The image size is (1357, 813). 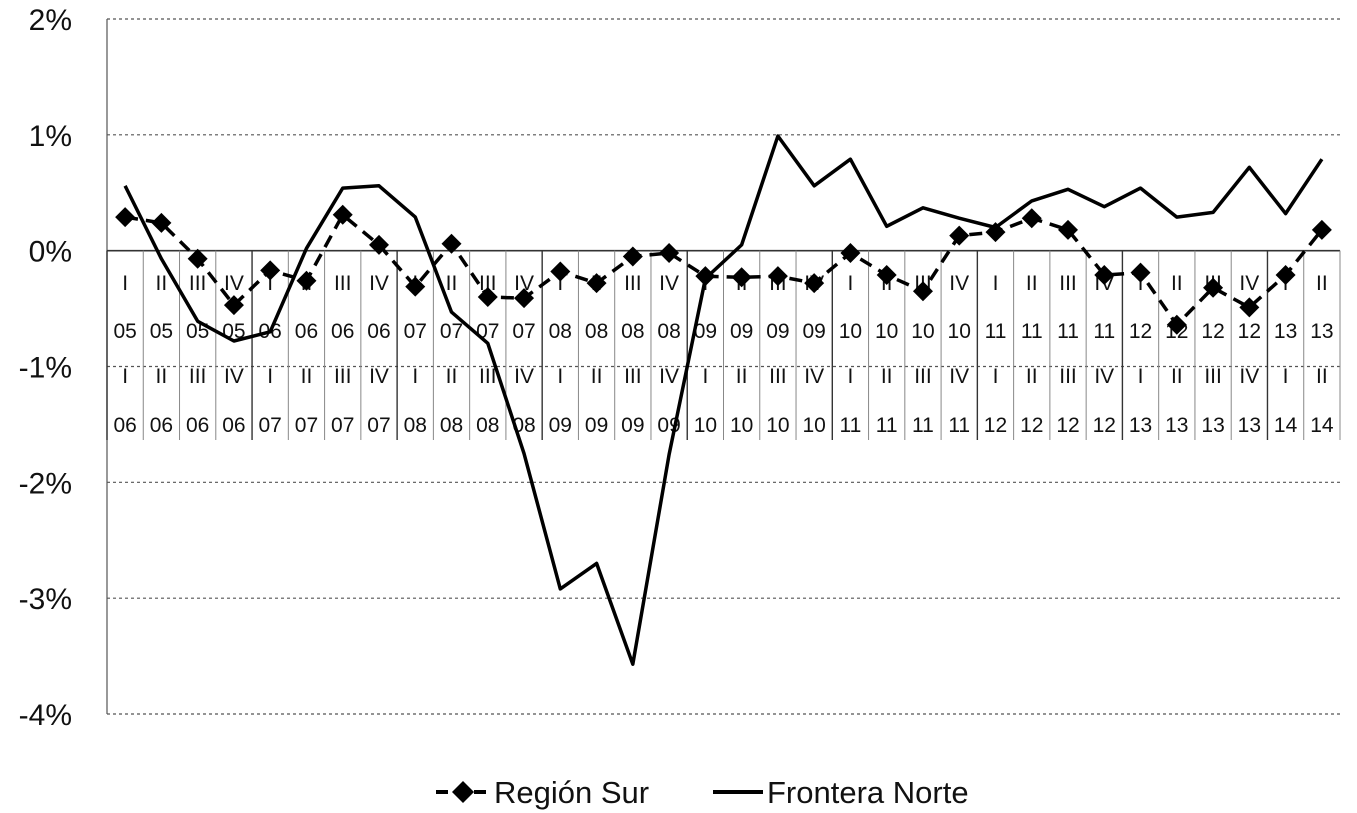 I want to click on y-tick-labels: 2% 1% 0% -1% -2% -3% -4%, so click(x=45, y=368).